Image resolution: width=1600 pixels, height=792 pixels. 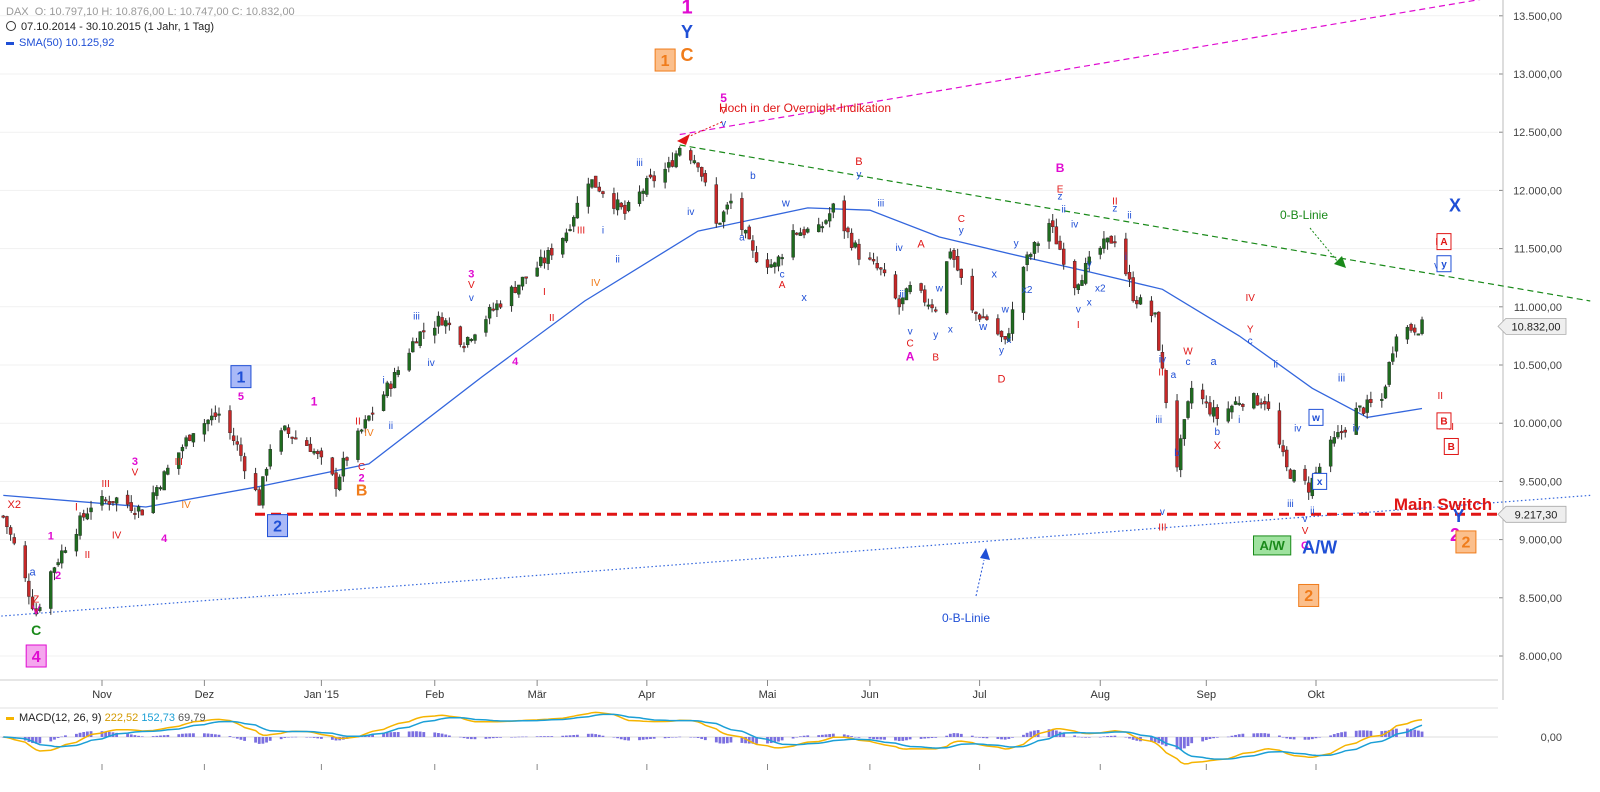 I want to click on wave-label: V, so click(x=135, y=473).